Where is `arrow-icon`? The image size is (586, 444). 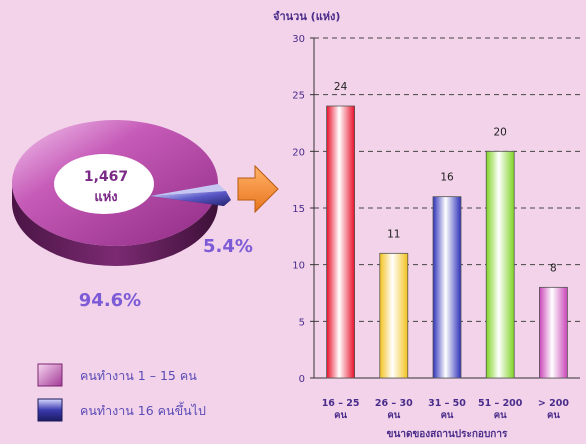
arrow-icon is located at coordinates (258, 189).